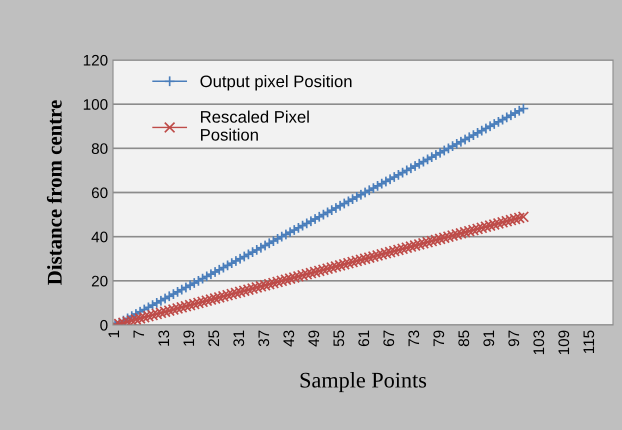  I want to click on x-tick-label: 67, so click(388, 338).